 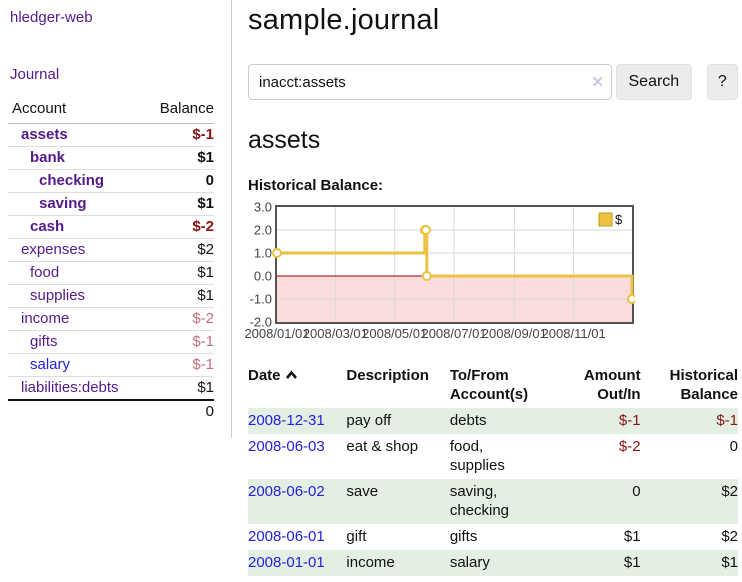 What do you see at coordinates (489, 385) in the screenshot?
I see `column-header-accounts: To/From Account(s)` at bounding box center [489, 385].